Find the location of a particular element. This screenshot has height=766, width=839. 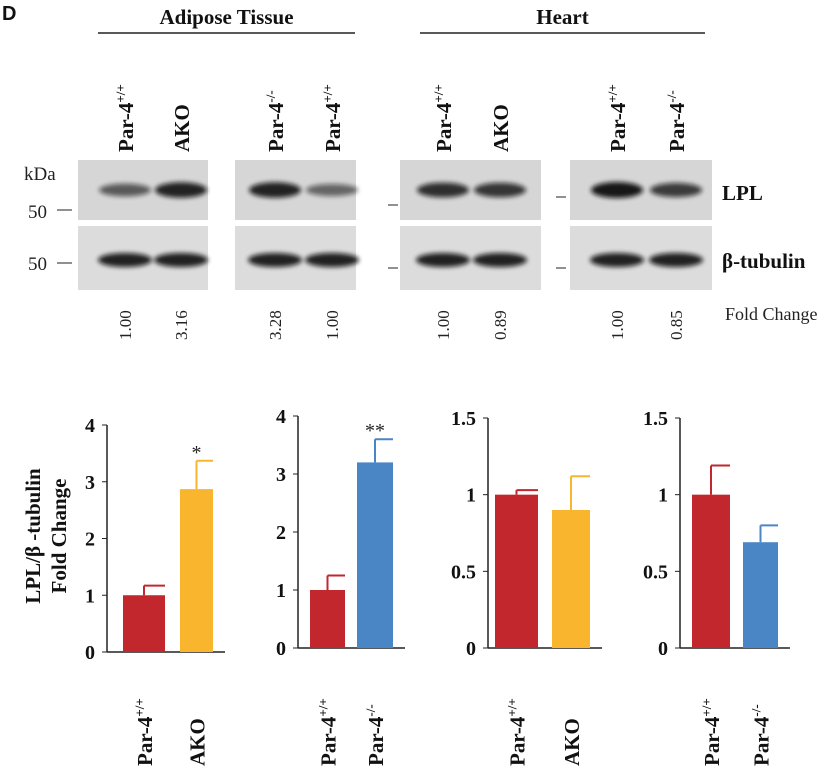

marker-50-lpl: 50 is located at coordinates (37, 212).